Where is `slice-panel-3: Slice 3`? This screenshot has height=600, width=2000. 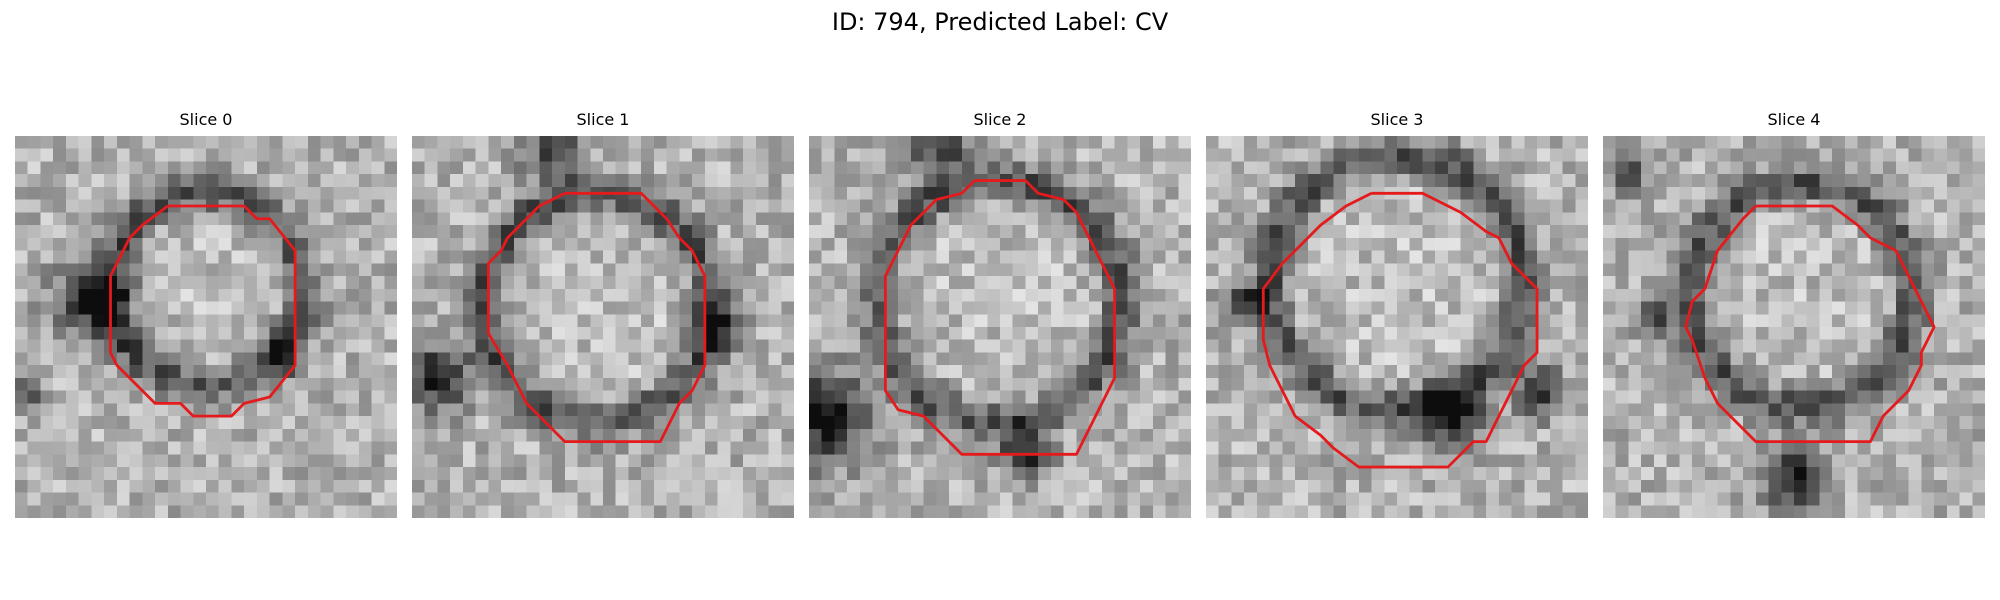
slice-panel-3: Slice 3 is located at coordinates (1397, 313).